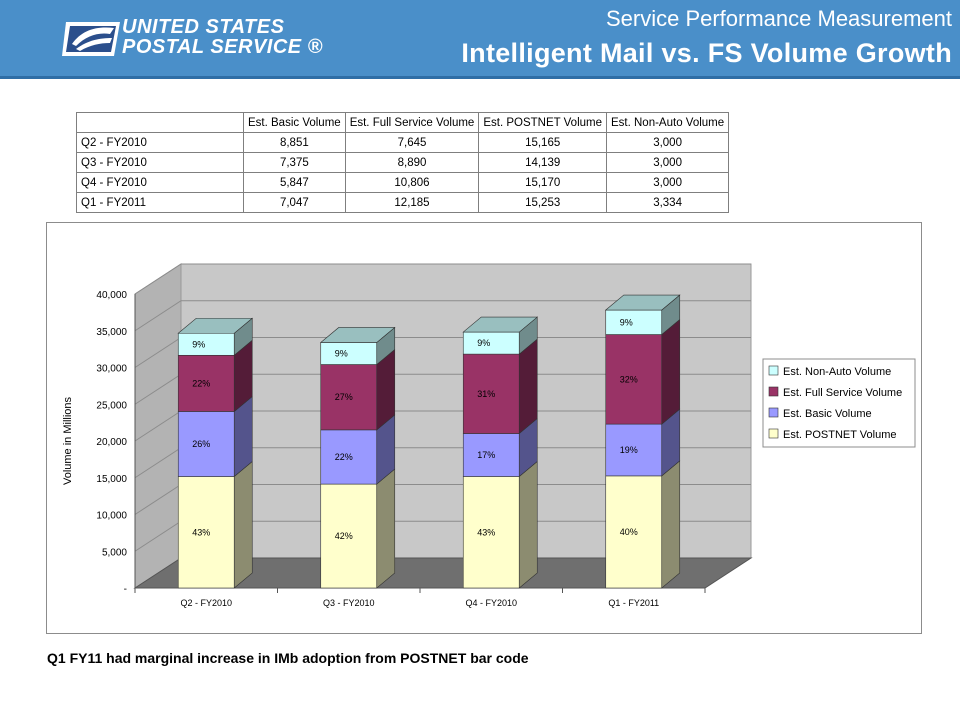 Image resolution: width=960 pixels, height=720 pixels. Describe the element at coordinates (206, 603) in the screenshot. I see `x-tick-label: Q2 - FY2010` at that location.